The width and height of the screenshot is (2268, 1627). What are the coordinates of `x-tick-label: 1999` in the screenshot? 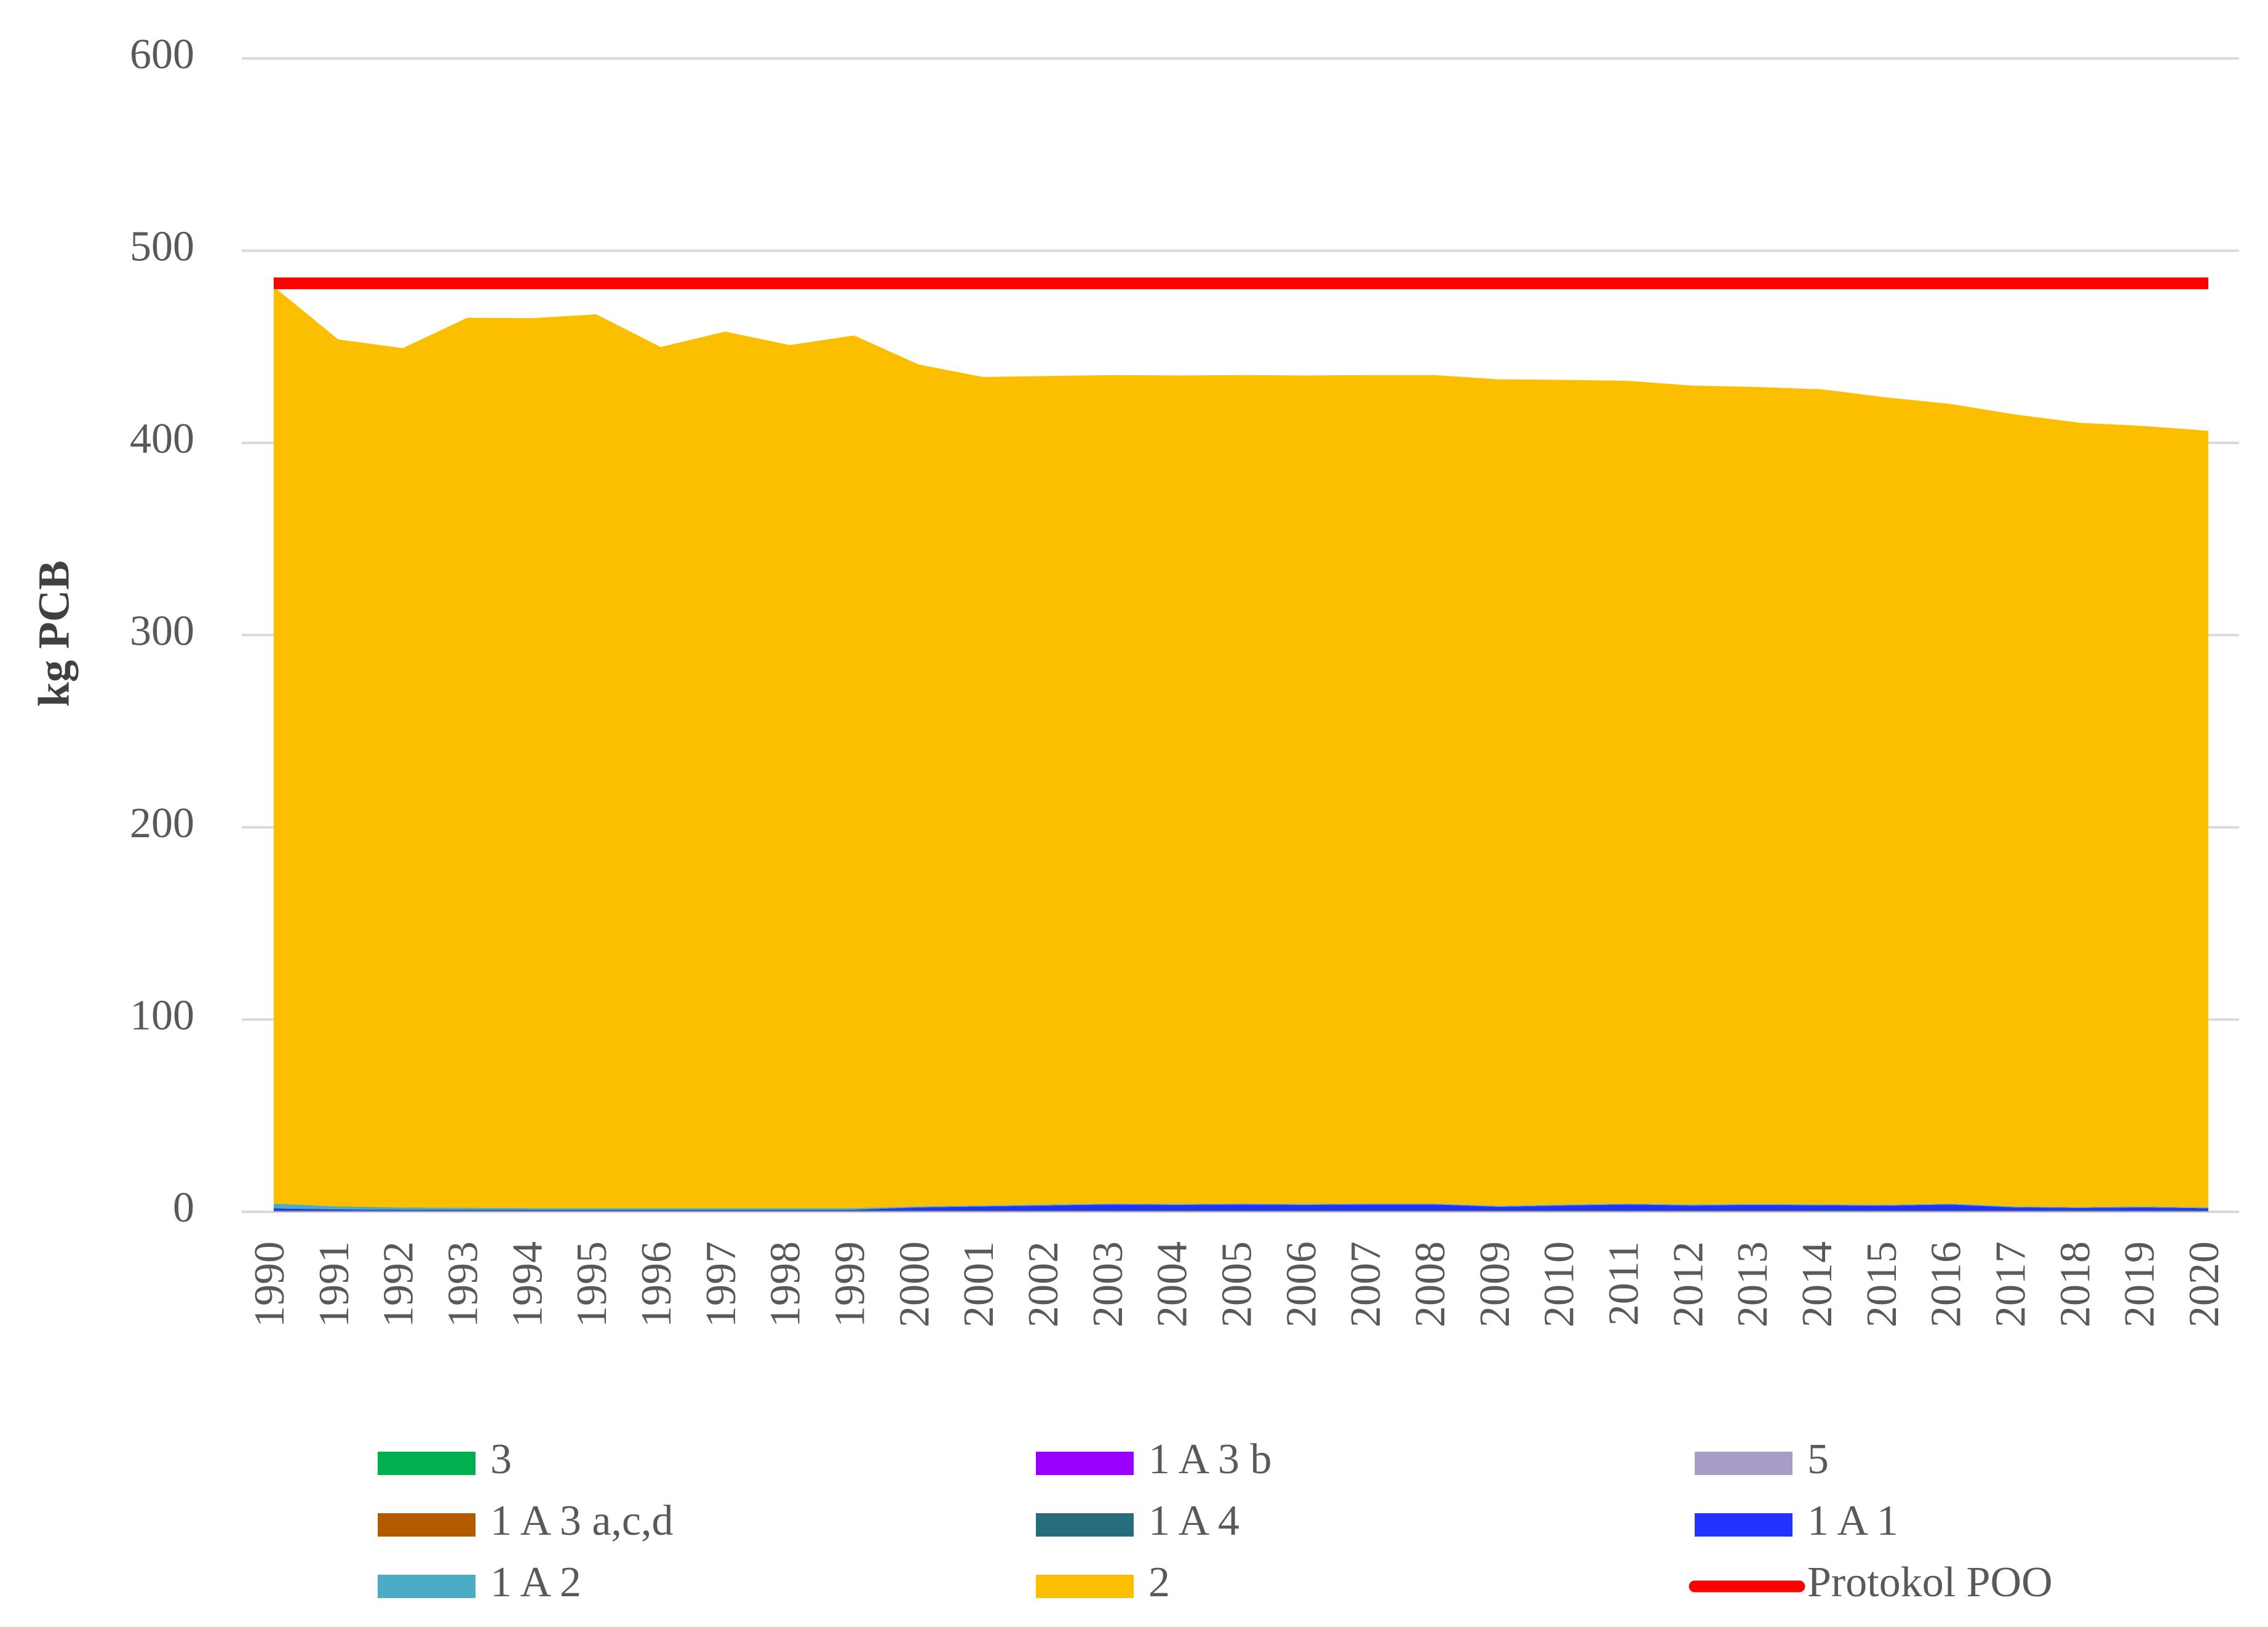 It's located at (851, 1284).